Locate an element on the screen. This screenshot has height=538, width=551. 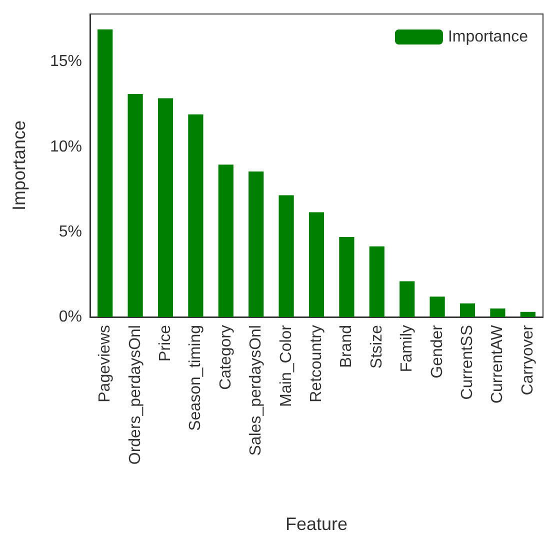
x-tick-label: Sales_perdaysOnl is located at coordinates (256, 390).